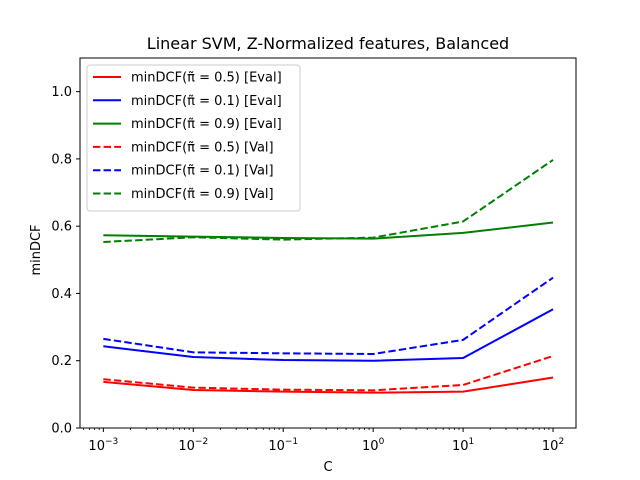  What do you see at coordinates (61, 361) in the screenshot?
I see `y-tick-label: 0.2` at bounding box center [61, 361].